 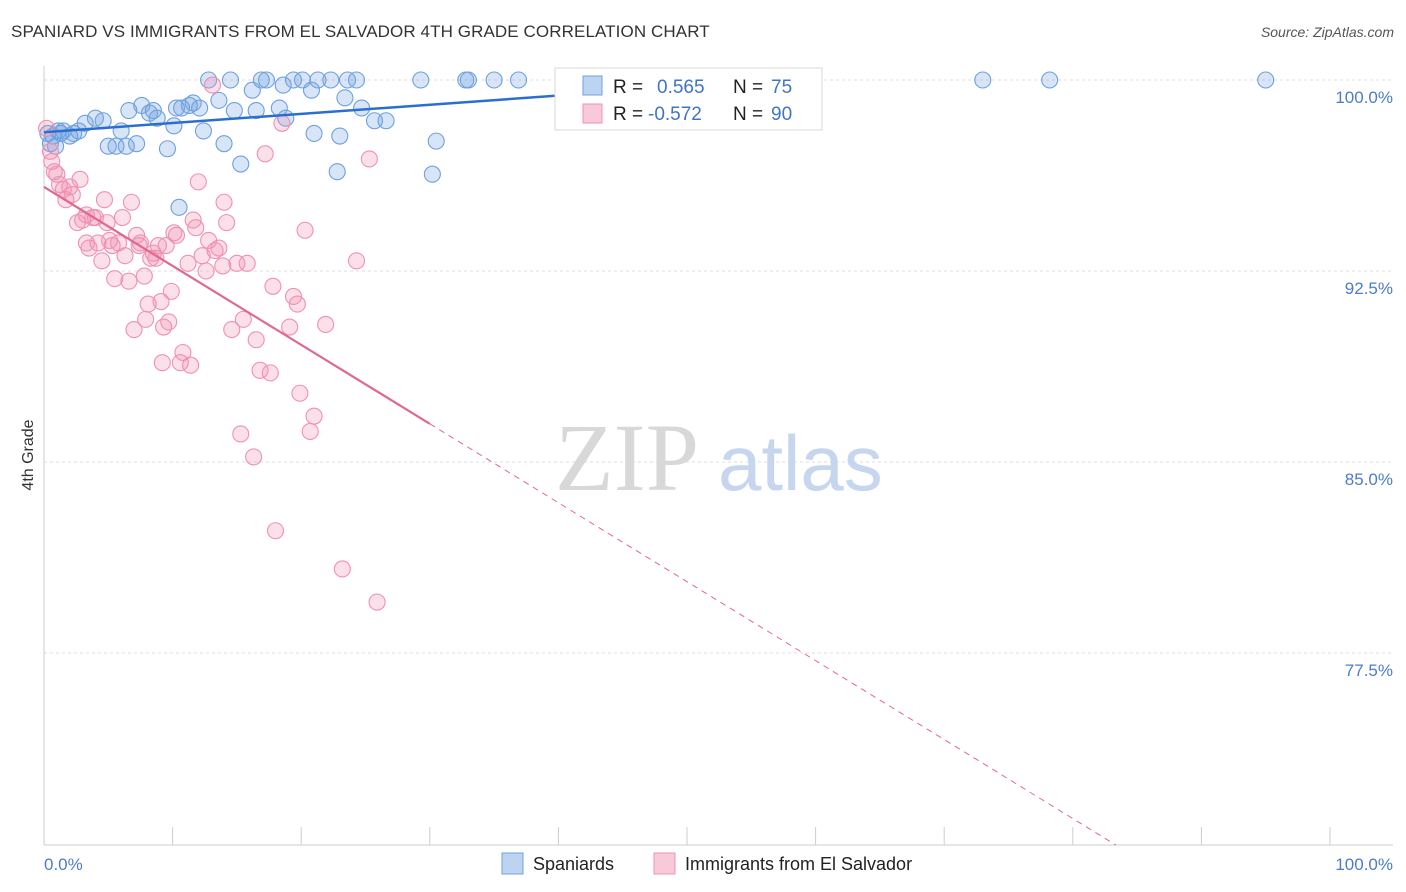 What do you see at coordinates (627, 457) in the screenshot?
I see `watermark-zip: ZIP` at bounding box center [627, 457].